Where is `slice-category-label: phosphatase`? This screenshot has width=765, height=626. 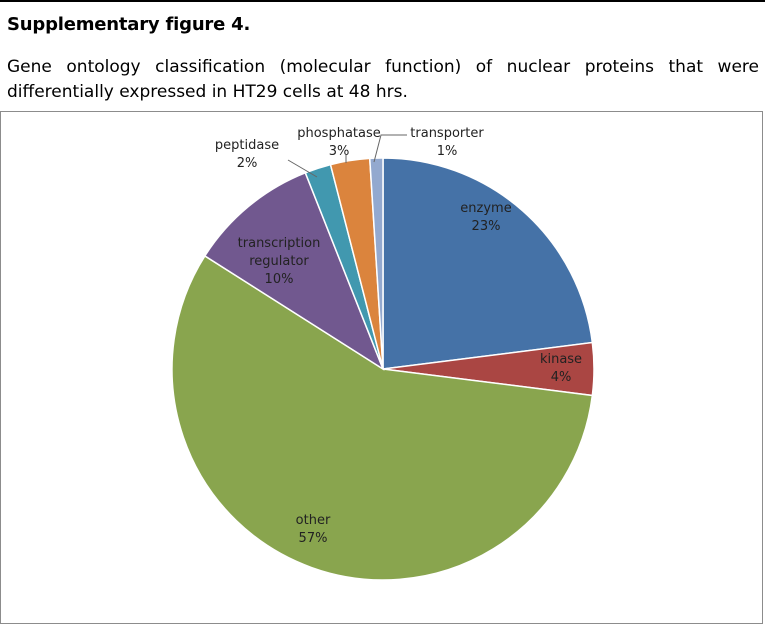
slice-category-label: phosphatase is located at coordinates (339, 133).